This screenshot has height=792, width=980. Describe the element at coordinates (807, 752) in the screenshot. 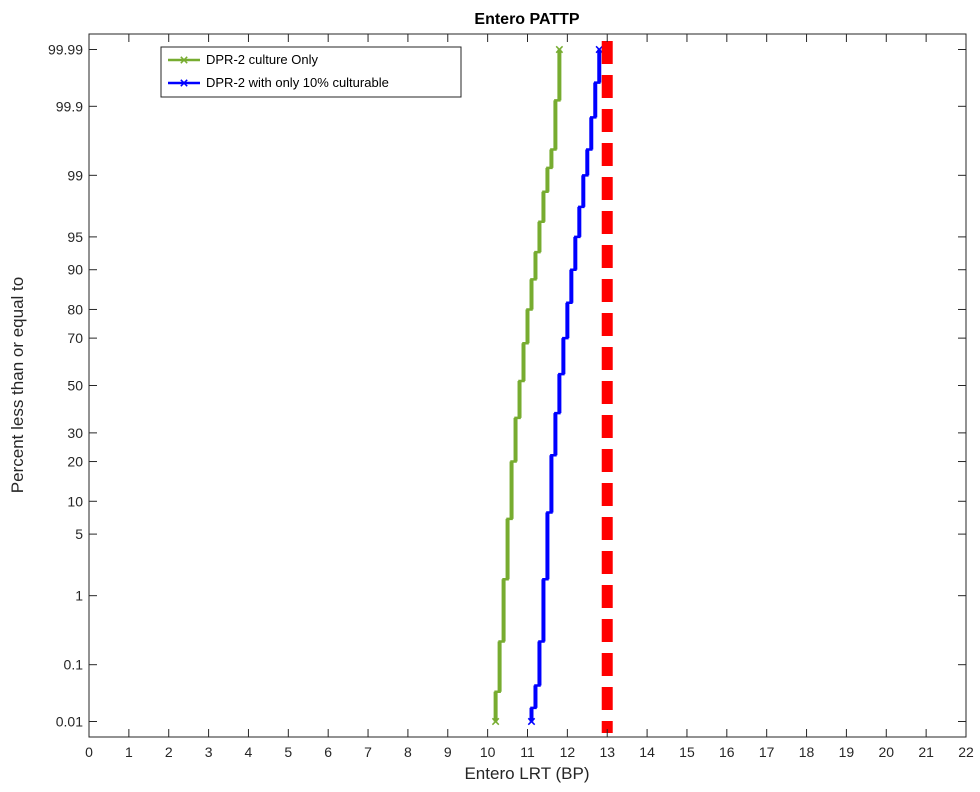

I see `x-tick-label: 18` at that location.